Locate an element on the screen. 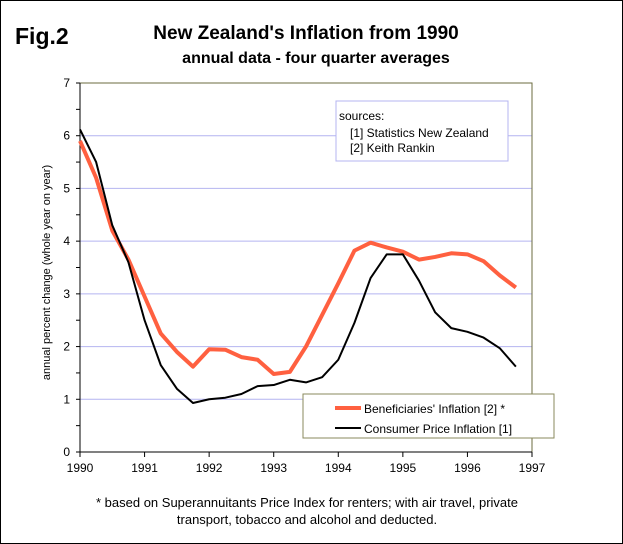 Image resolution: width=623 pixels, height=544 pixels. y-tick-label: 2 is located at coordinates (66, 347).